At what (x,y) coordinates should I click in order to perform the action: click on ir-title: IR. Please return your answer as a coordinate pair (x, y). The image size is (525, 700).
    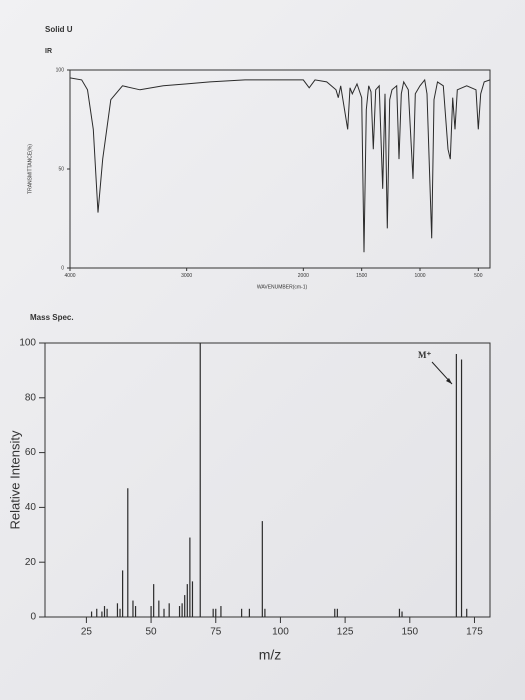
    Looking at the image, I should click on (48, 51).